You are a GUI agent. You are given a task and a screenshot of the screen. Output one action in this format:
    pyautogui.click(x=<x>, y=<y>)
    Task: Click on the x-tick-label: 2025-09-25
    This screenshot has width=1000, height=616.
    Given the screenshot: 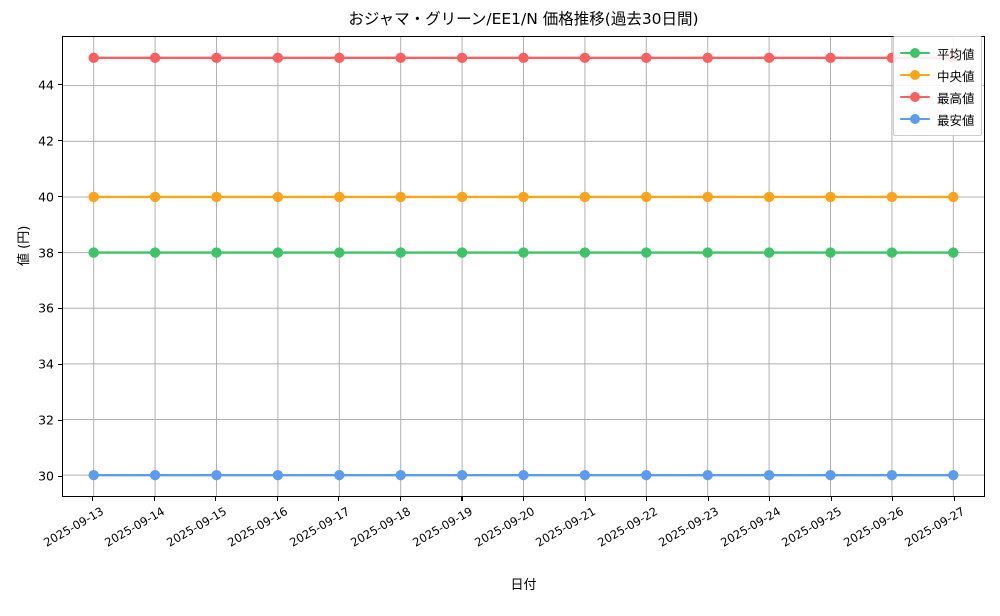 What is the action you would take?
    pyautogui.click(x=812, y=527)
    